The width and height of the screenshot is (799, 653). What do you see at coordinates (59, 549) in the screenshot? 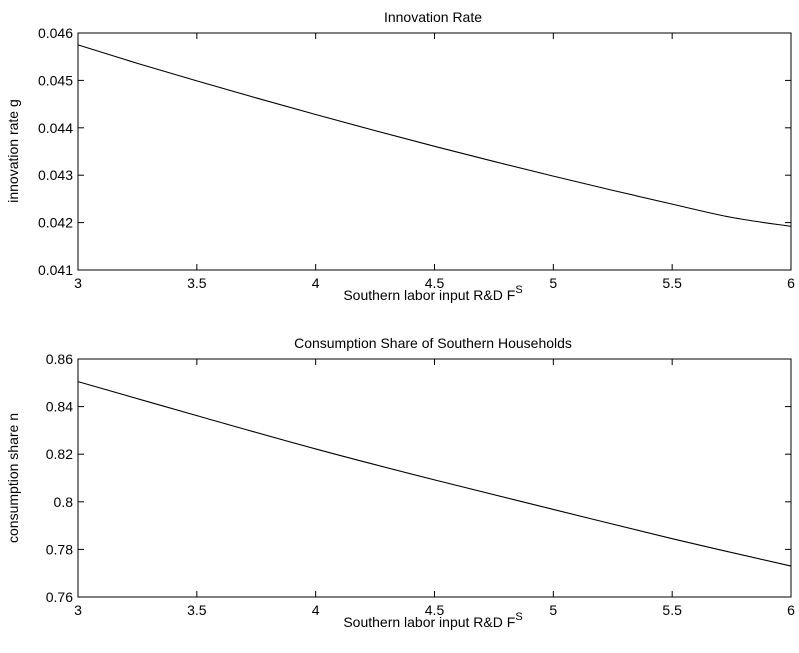
I see `y-tick-label: 0.78` at bounding box center [59, 549].